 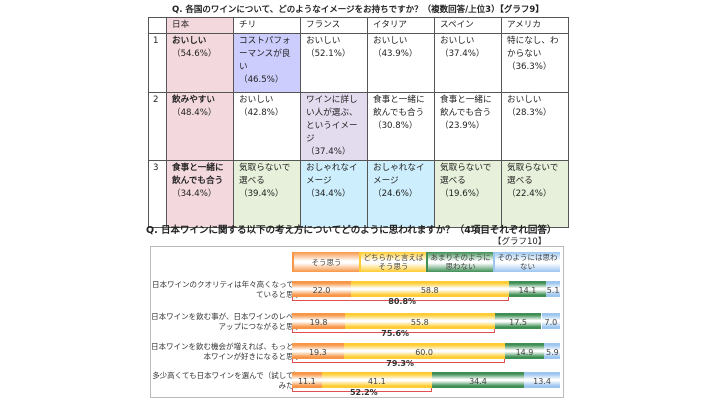 I want to click on cell-text: 特になし、わからない, so click(x=533, y=47).